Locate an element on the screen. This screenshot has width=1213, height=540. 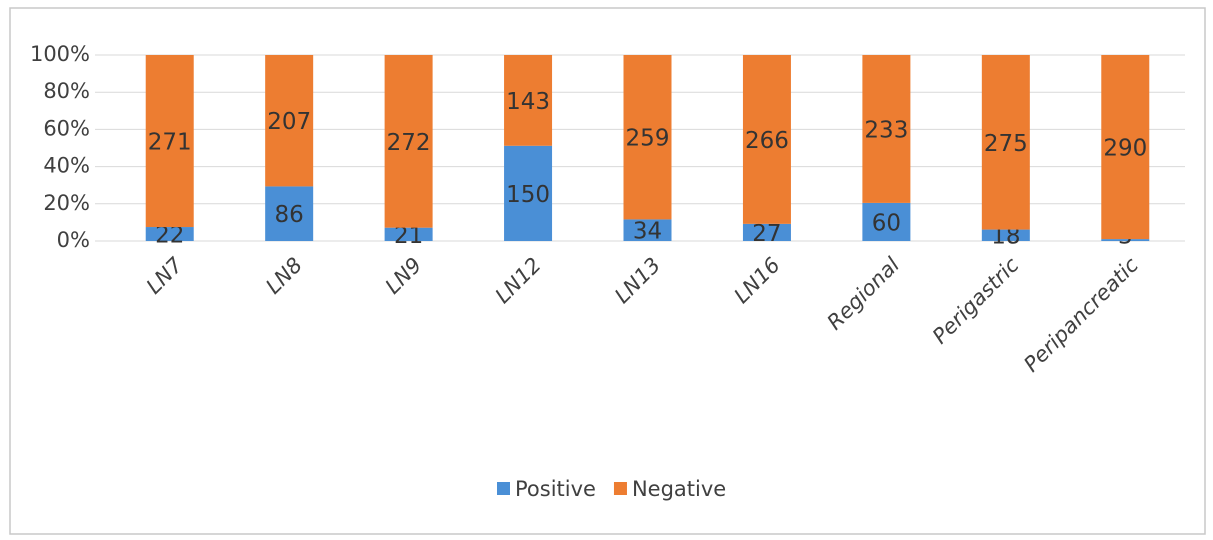
data-label: 34 is located at coordinates (647, 232).